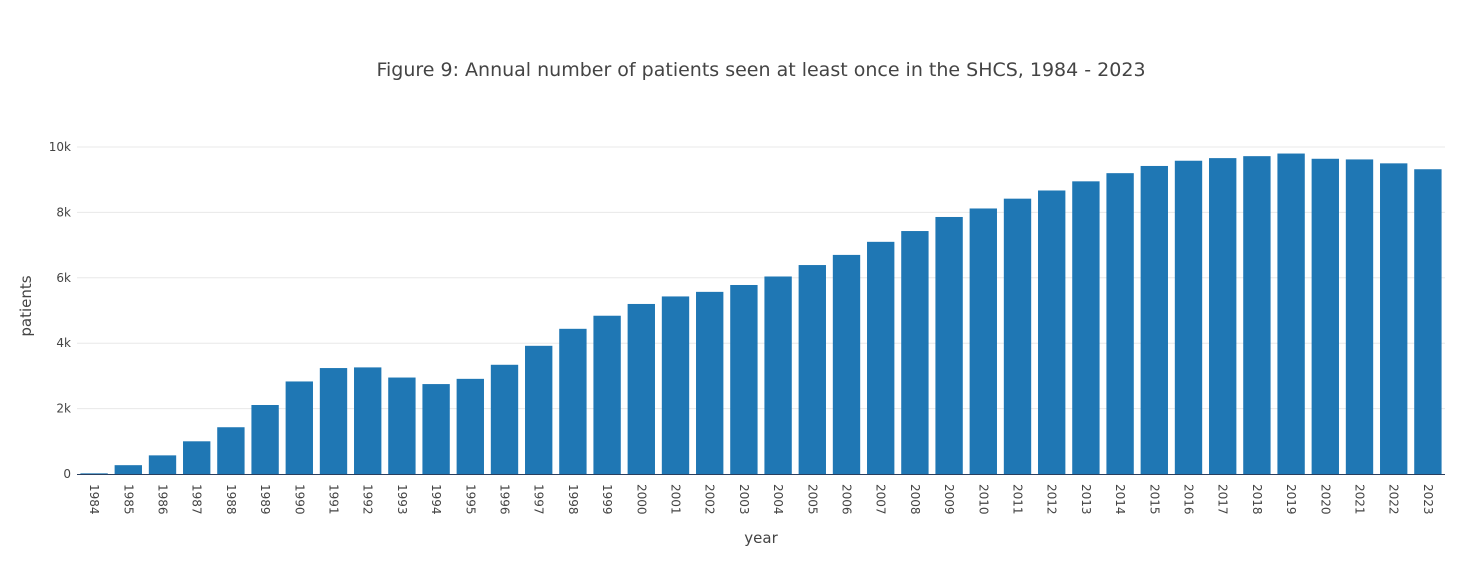  Describe the element at coordinates (1188, 317) in the screenshot. I see `bar-2016` at that location.